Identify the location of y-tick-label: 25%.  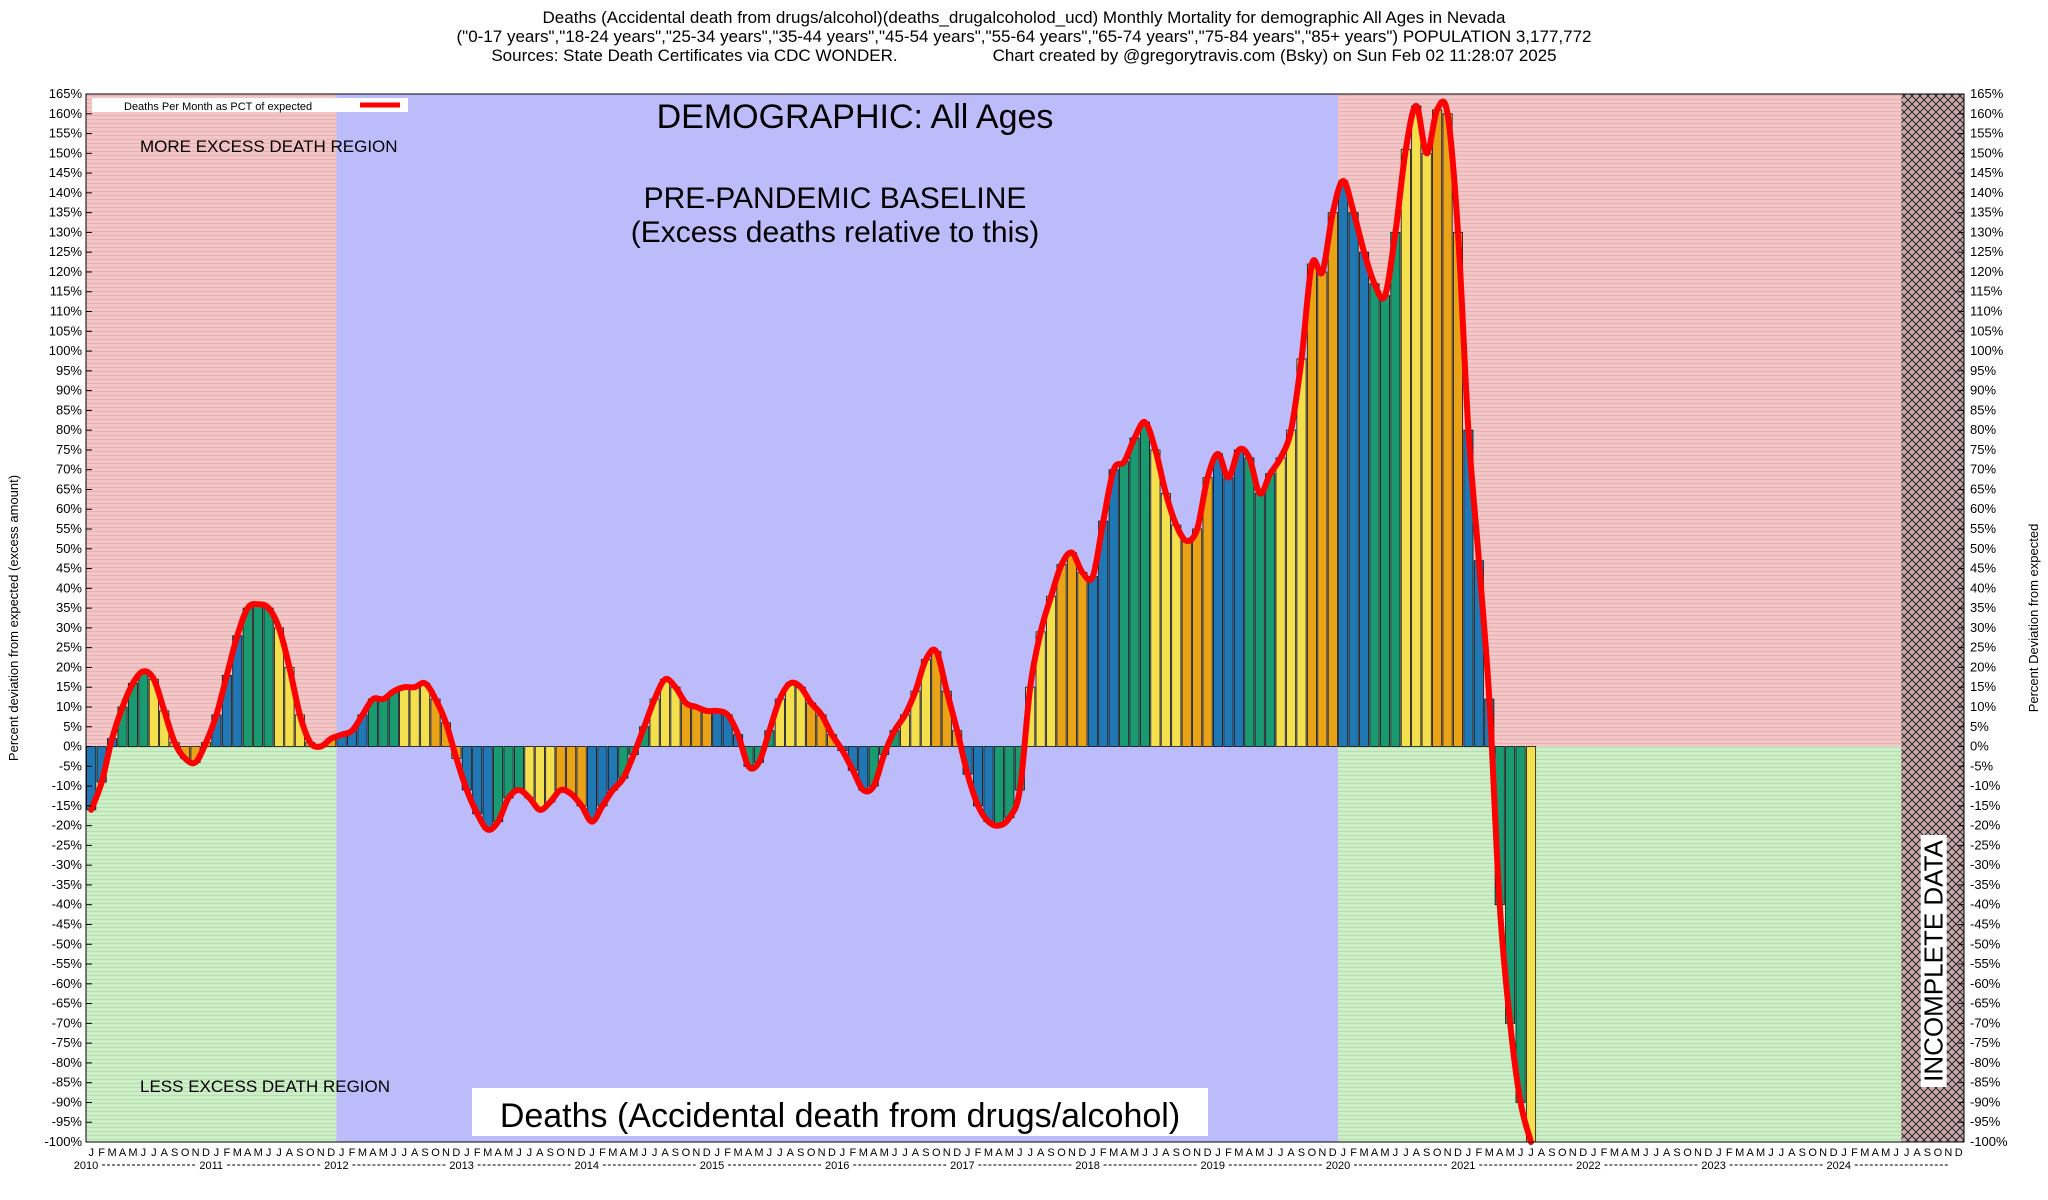
(69, 647).